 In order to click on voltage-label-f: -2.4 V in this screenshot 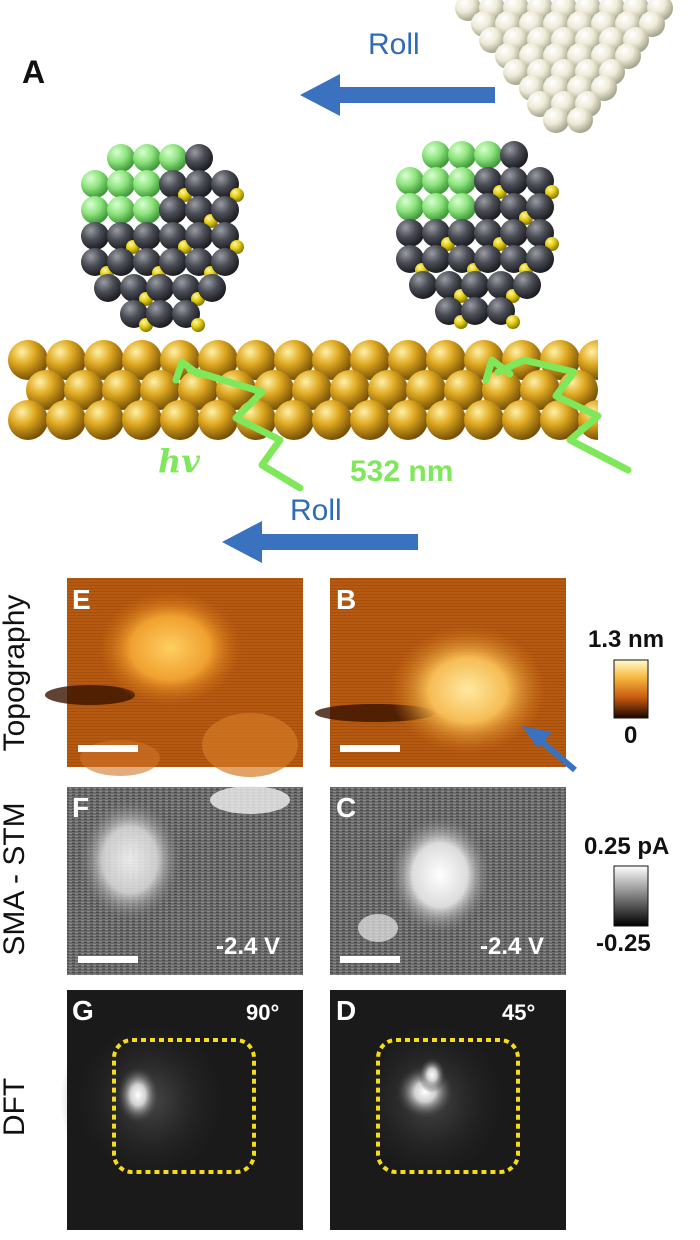, I will do `click(248, 946)`.